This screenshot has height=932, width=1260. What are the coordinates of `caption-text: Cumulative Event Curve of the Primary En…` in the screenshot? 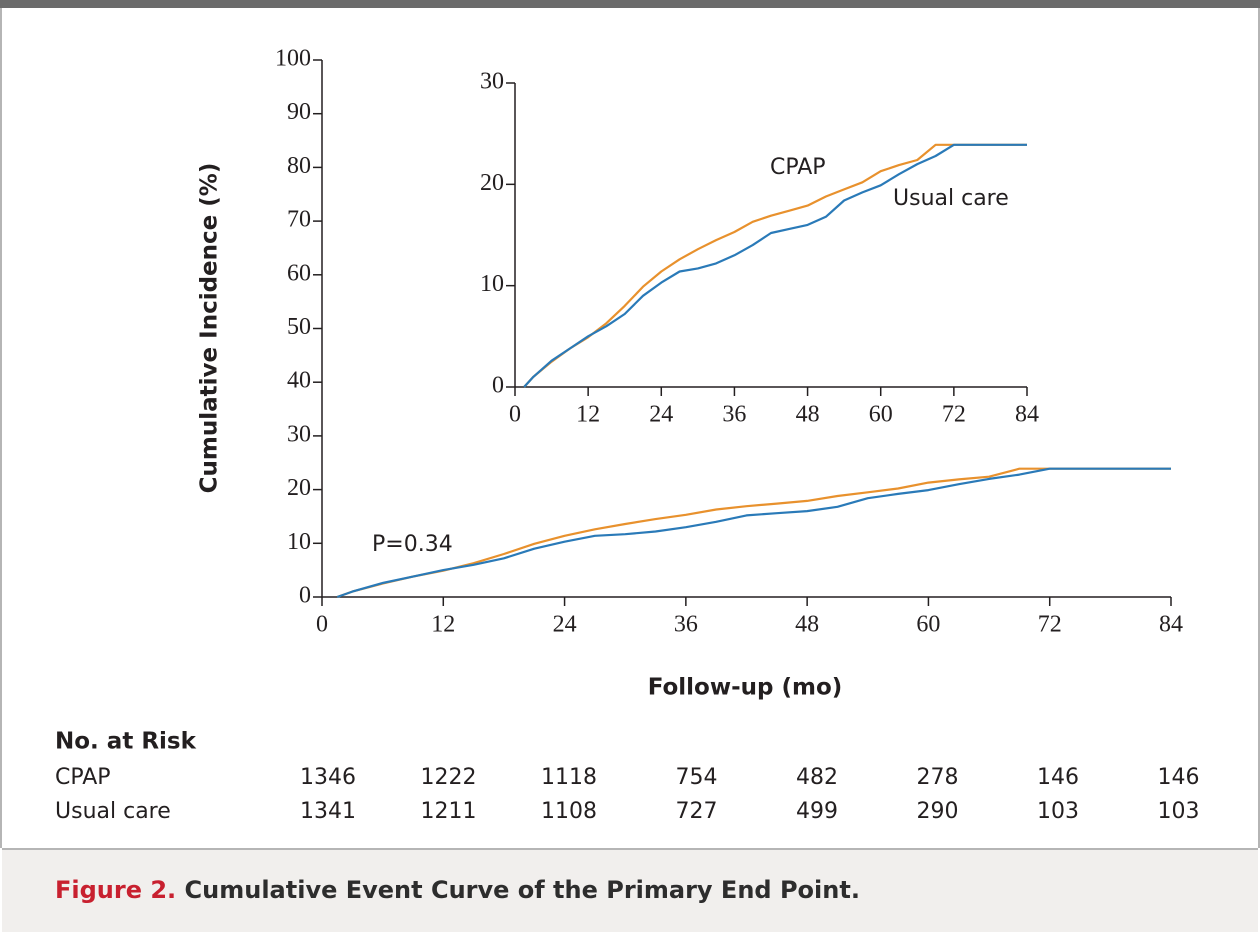 It's located at (522, 890).